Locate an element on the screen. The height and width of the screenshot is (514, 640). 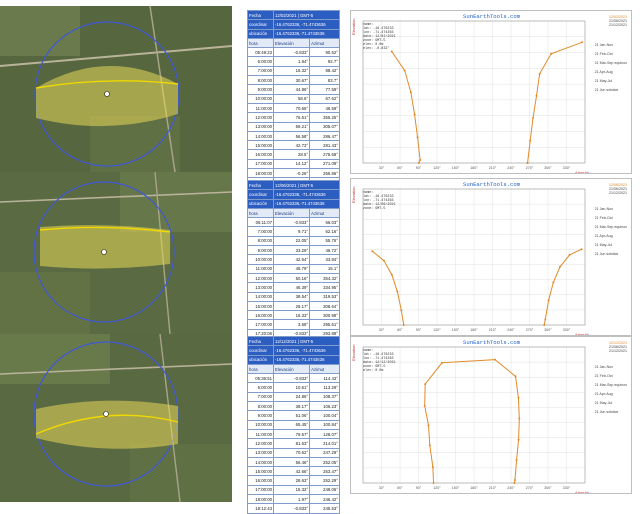
azimuth-cell: 355.25° is located at coordinates (324, 117).